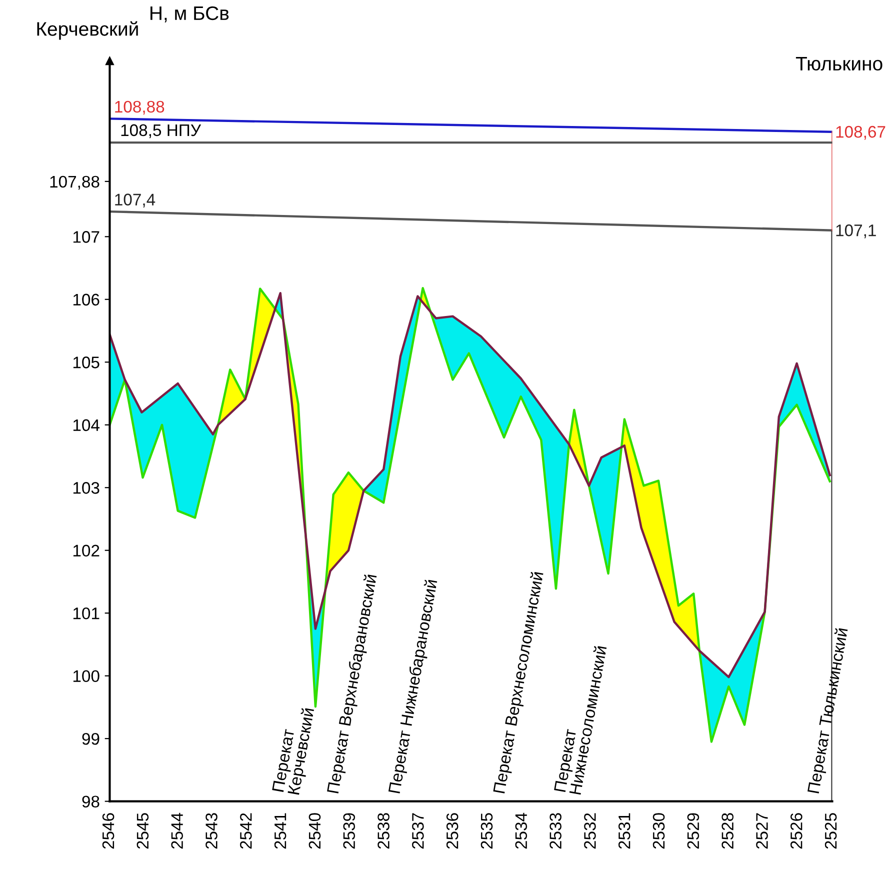 This screenshot has height=871, width=892. I want to click on x-tick-label: 2537, so click(418, 831).